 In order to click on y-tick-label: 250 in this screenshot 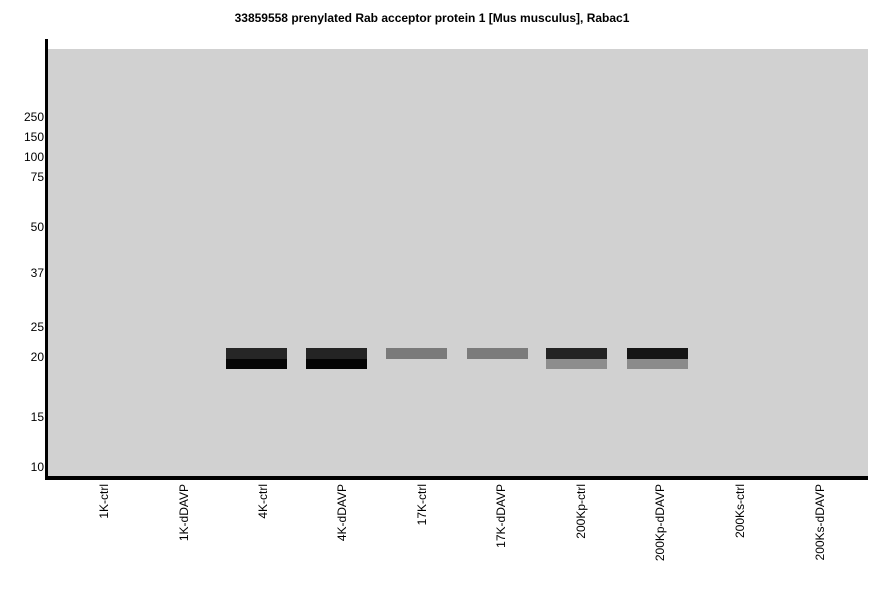, I will do `click(33, 117)`.